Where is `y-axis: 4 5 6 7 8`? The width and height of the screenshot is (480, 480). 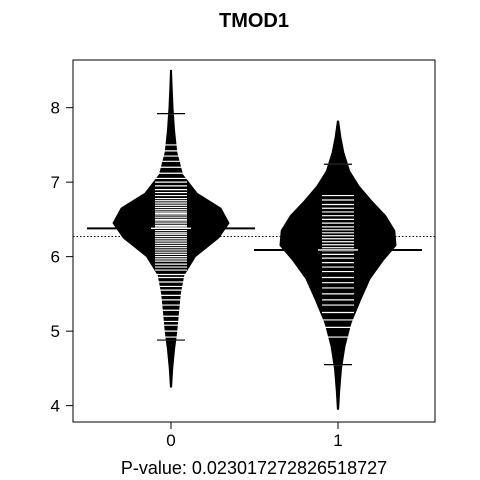
y-axis: 4 5 6 7 8 is located at coordinates (62, 257).